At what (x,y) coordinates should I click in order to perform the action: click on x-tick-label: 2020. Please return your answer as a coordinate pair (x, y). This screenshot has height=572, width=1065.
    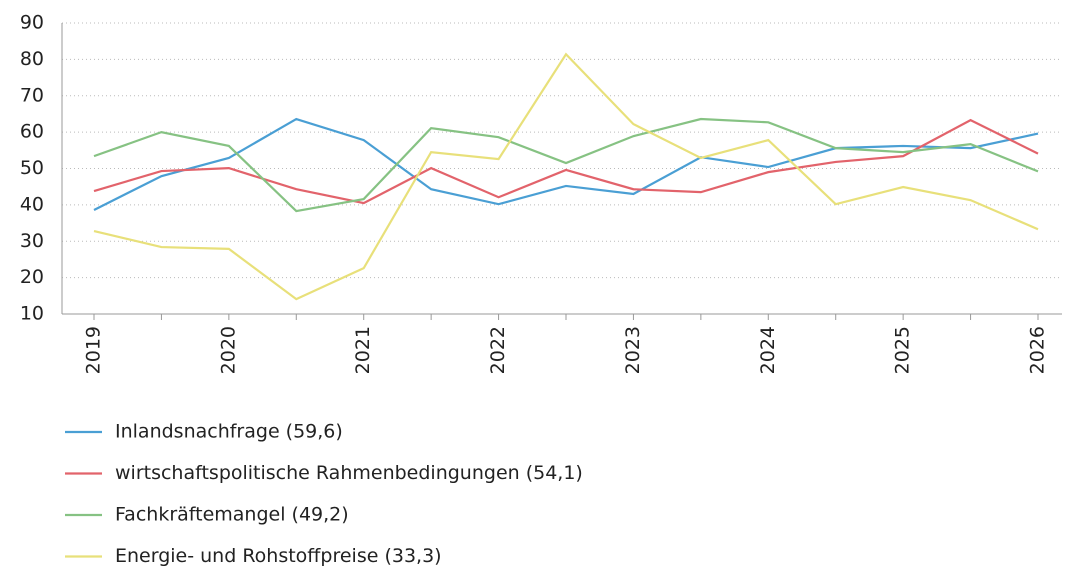
    Looking at the image, I should click on (228, 350).